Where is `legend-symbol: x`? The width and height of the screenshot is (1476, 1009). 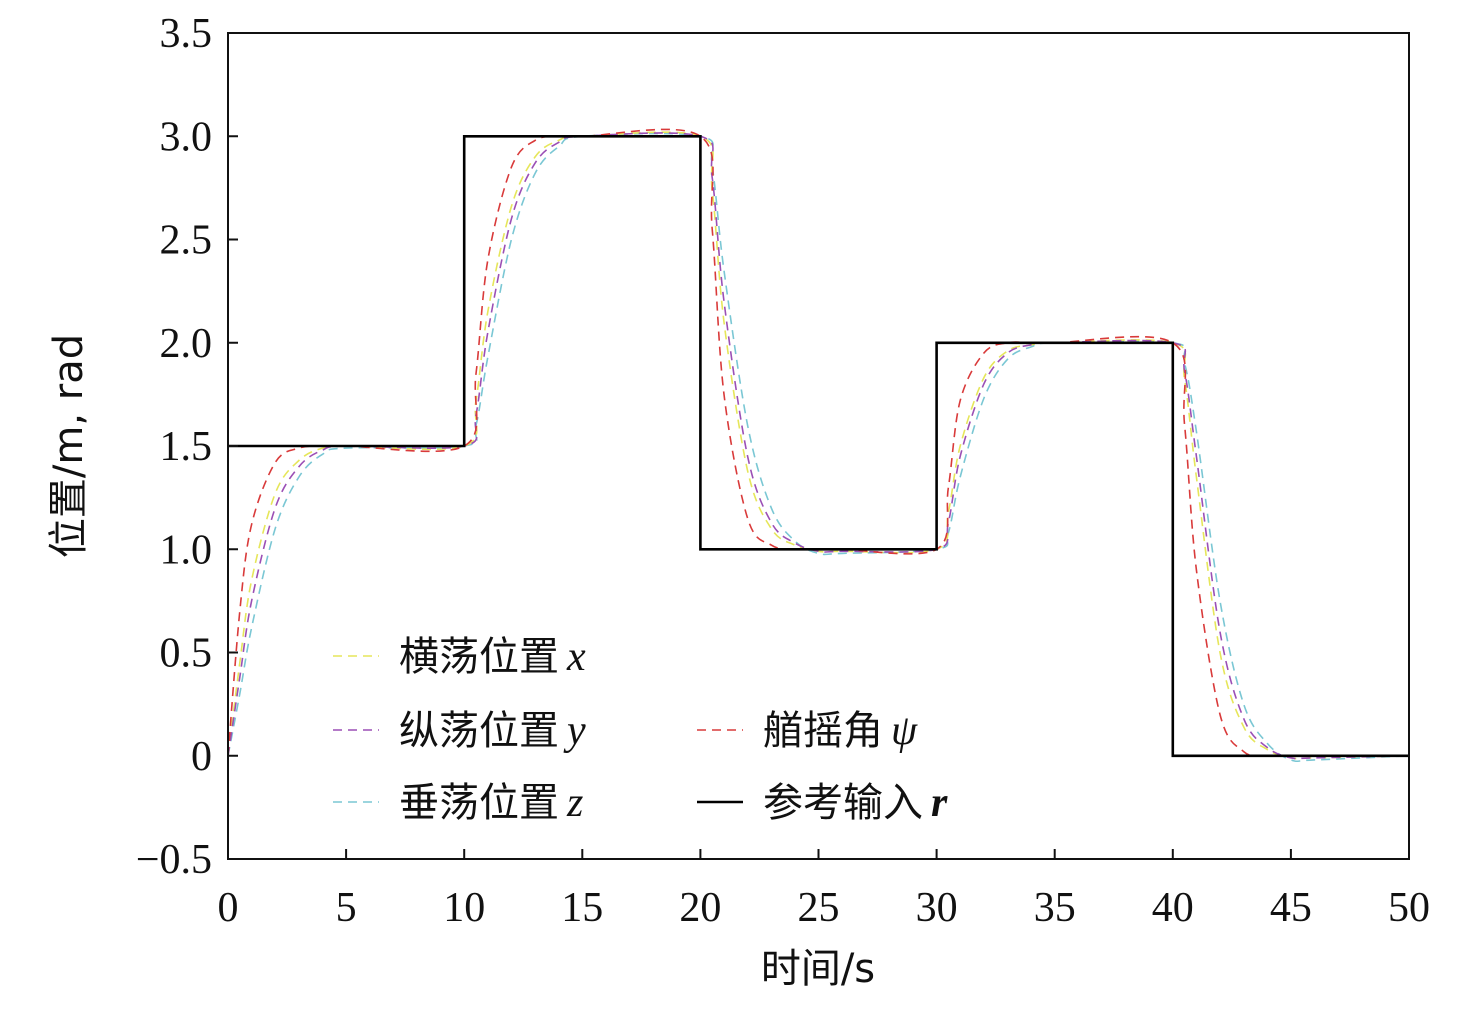
legend-symbol: x is located at coordinates (576, 657).